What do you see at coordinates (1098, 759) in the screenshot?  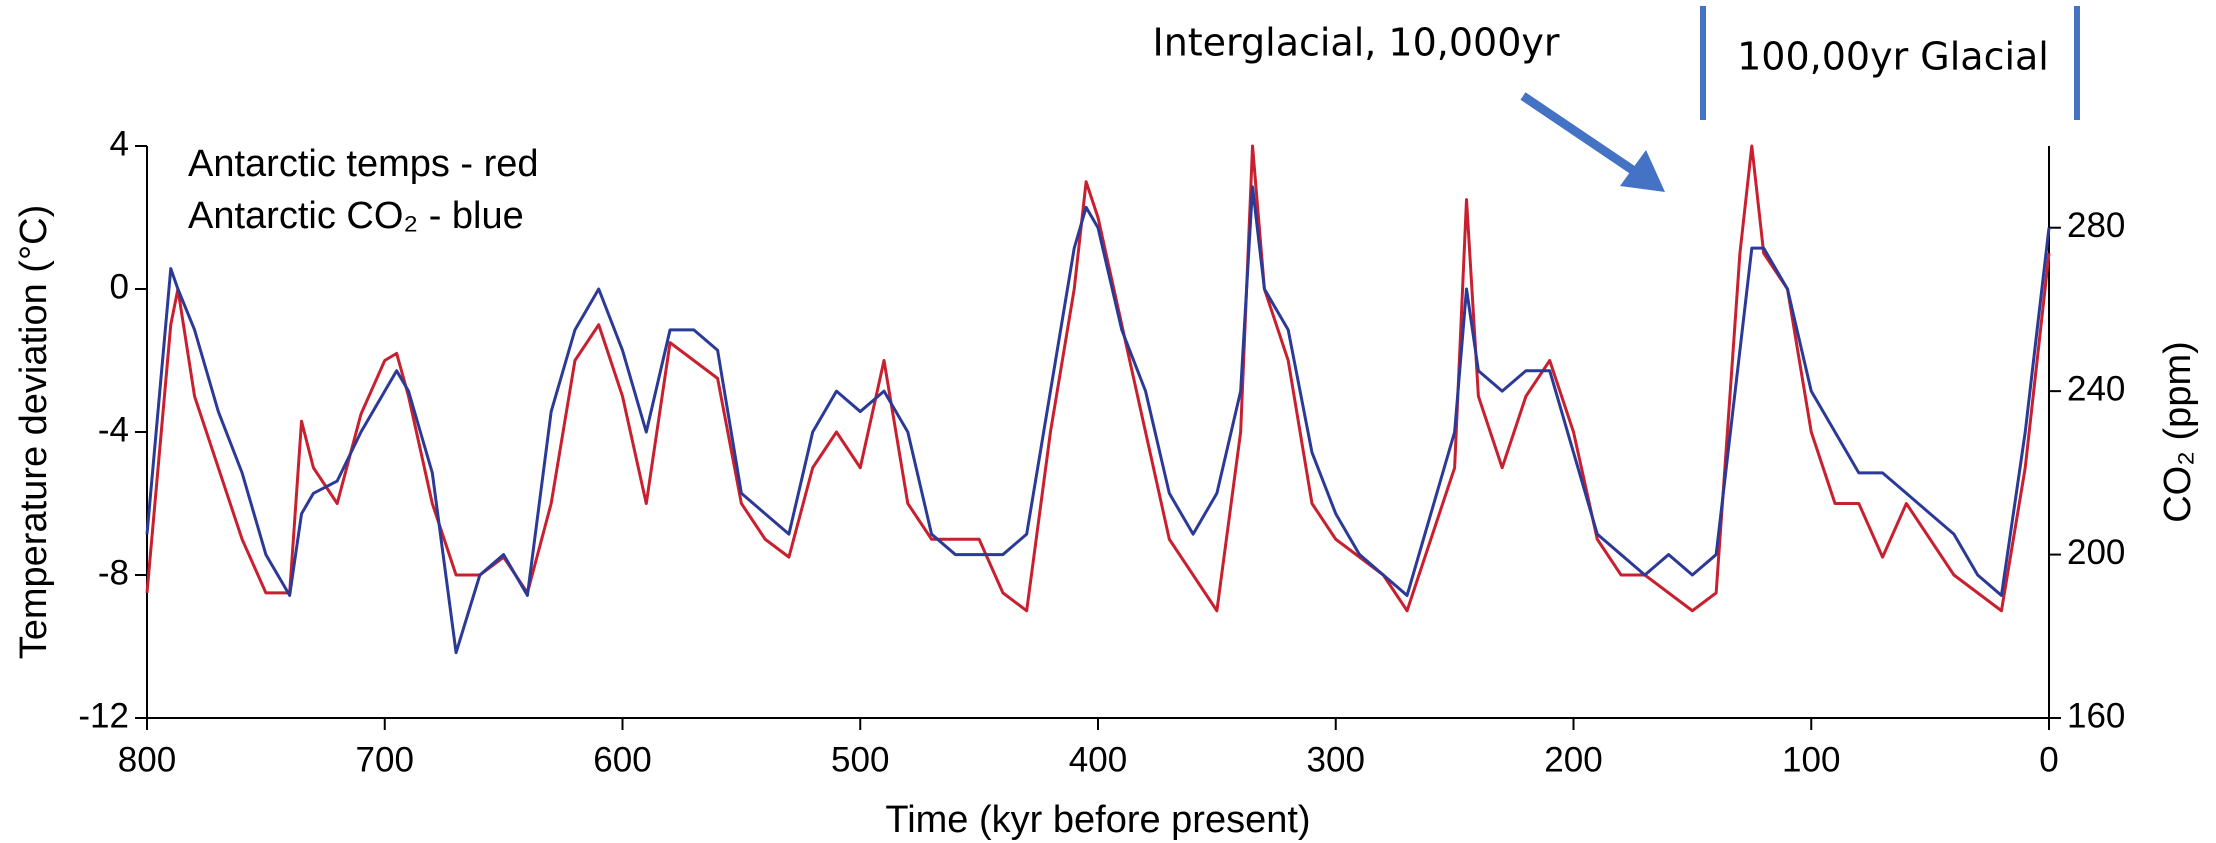 I see `x-tick-label: 400` at bounding box center [1098, 759].